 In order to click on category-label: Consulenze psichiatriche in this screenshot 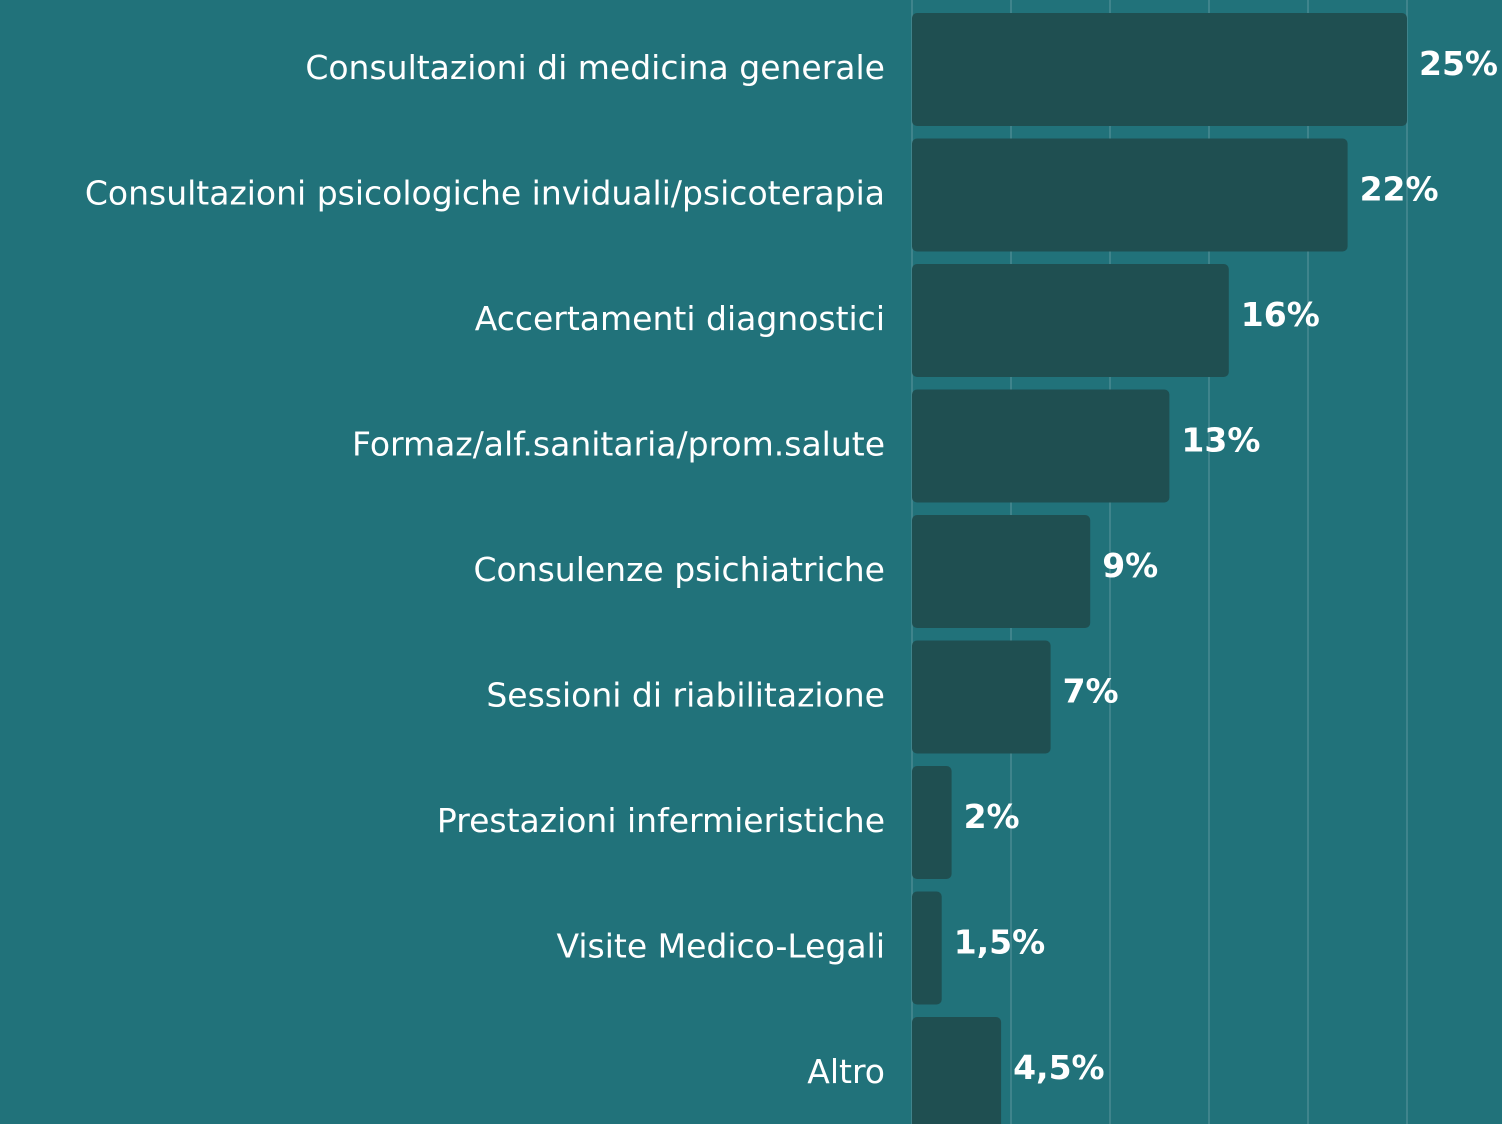, I will do `click(679, 569)`.